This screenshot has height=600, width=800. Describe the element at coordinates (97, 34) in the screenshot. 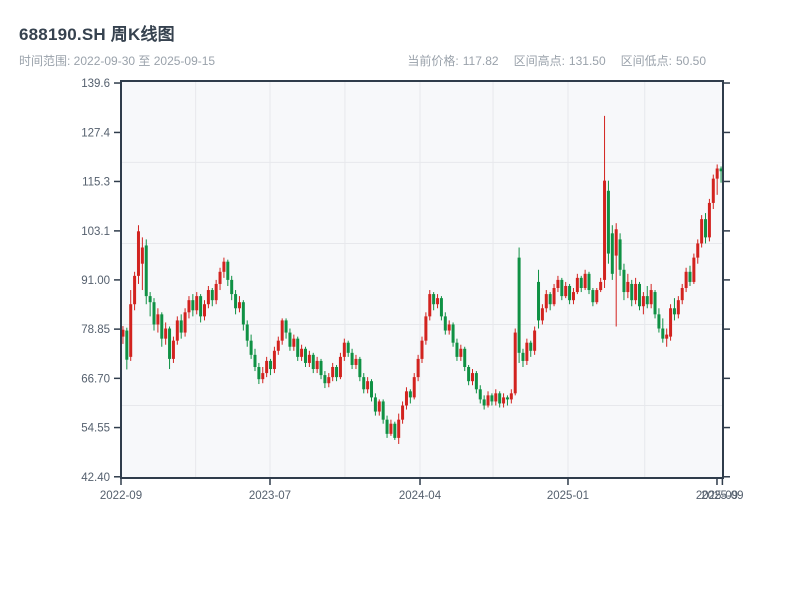

I see `page-title: 688190.SH 周K线图` at that location.